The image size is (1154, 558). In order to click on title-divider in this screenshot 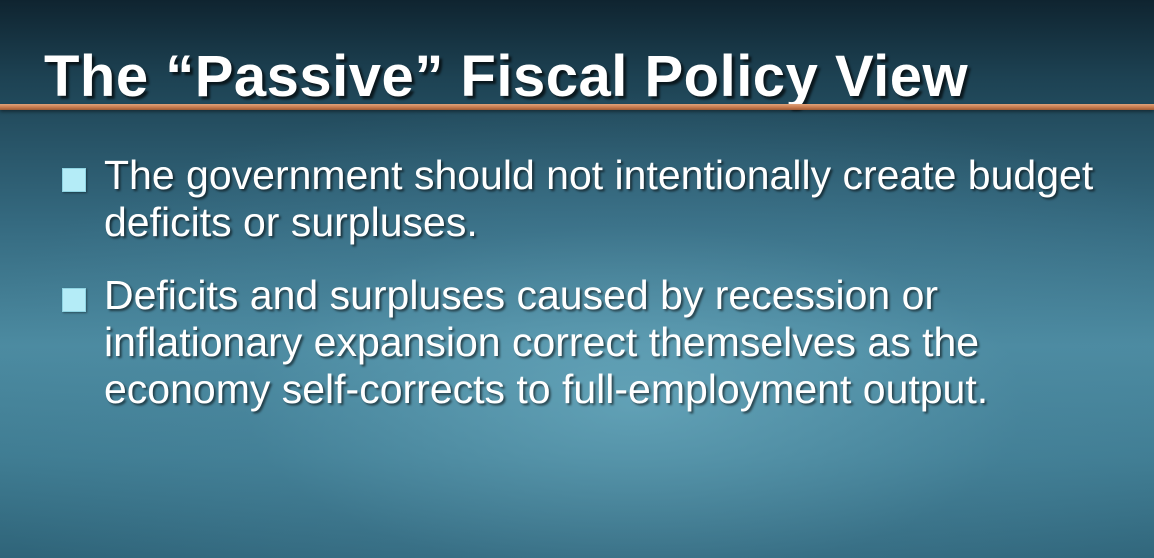, I will do `click(577, 107)`.